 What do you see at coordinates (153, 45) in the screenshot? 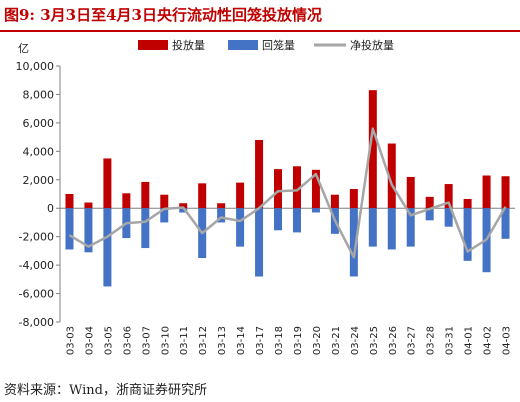
I see `legend-swatch-injection` at bounding box center [153, 45].